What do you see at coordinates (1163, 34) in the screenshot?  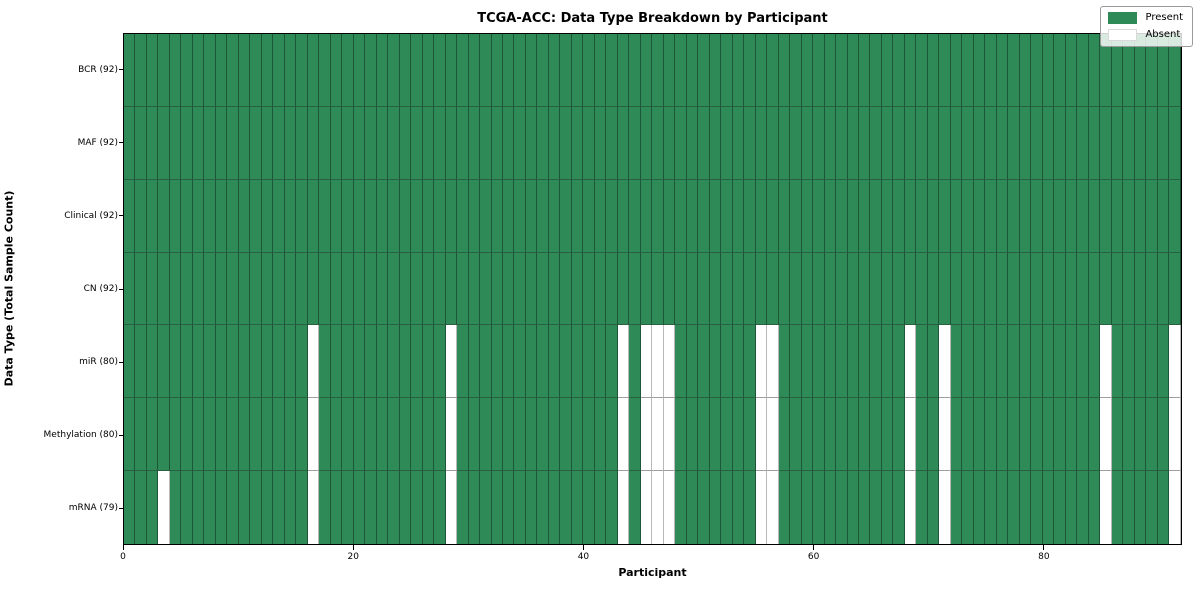 I see `legend-label-absent: Absent` at bounding box center [1163, 34].